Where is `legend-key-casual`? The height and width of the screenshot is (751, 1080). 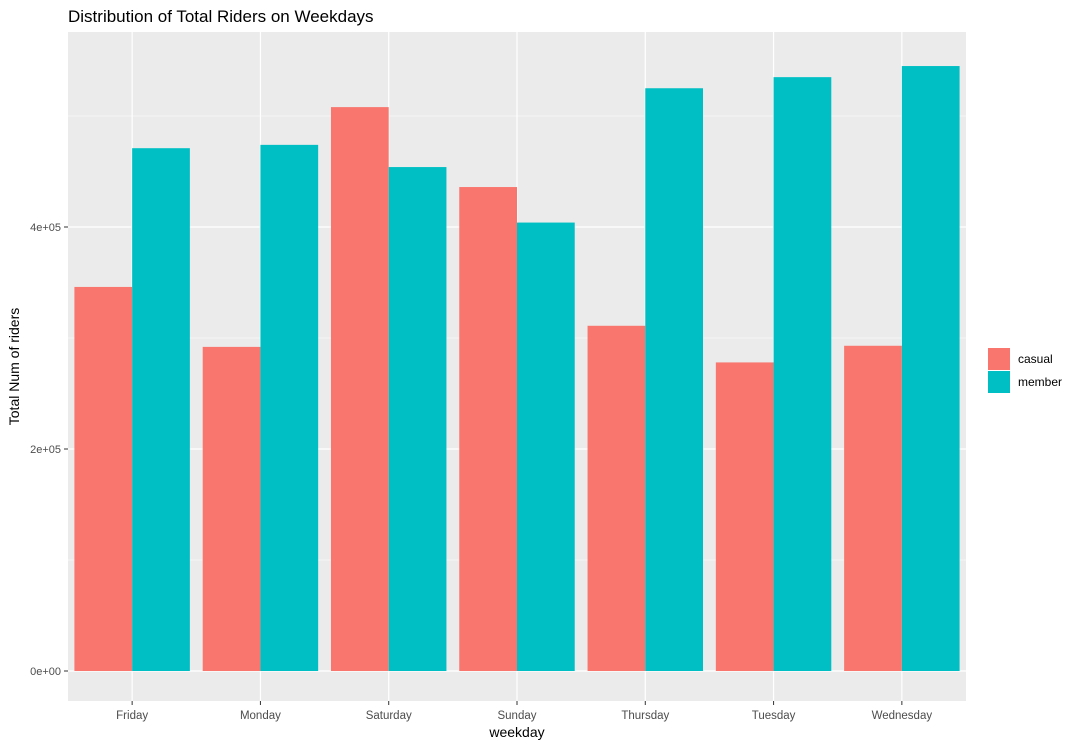
legend-key-casual is located at coordinates (999, 359).